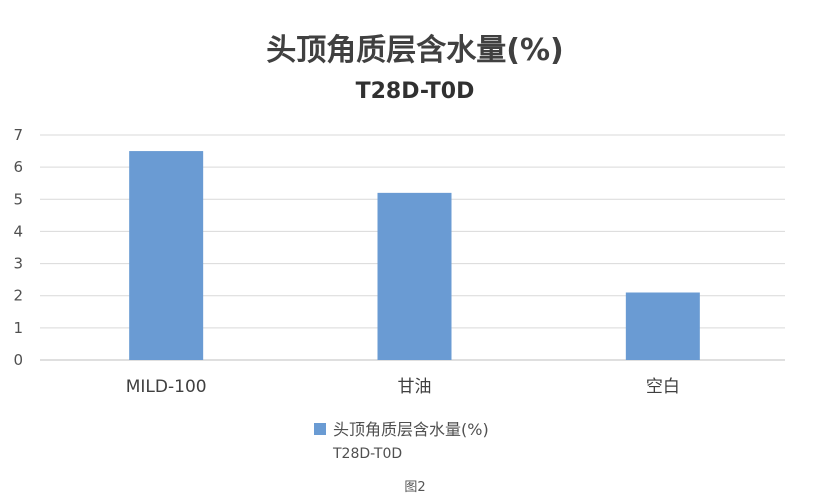 The image size is (830, 502). What do you see at coordinates (18, 135) in the screenshot?
I see `y-tick-label: 7` at bounding box center [18, 135].